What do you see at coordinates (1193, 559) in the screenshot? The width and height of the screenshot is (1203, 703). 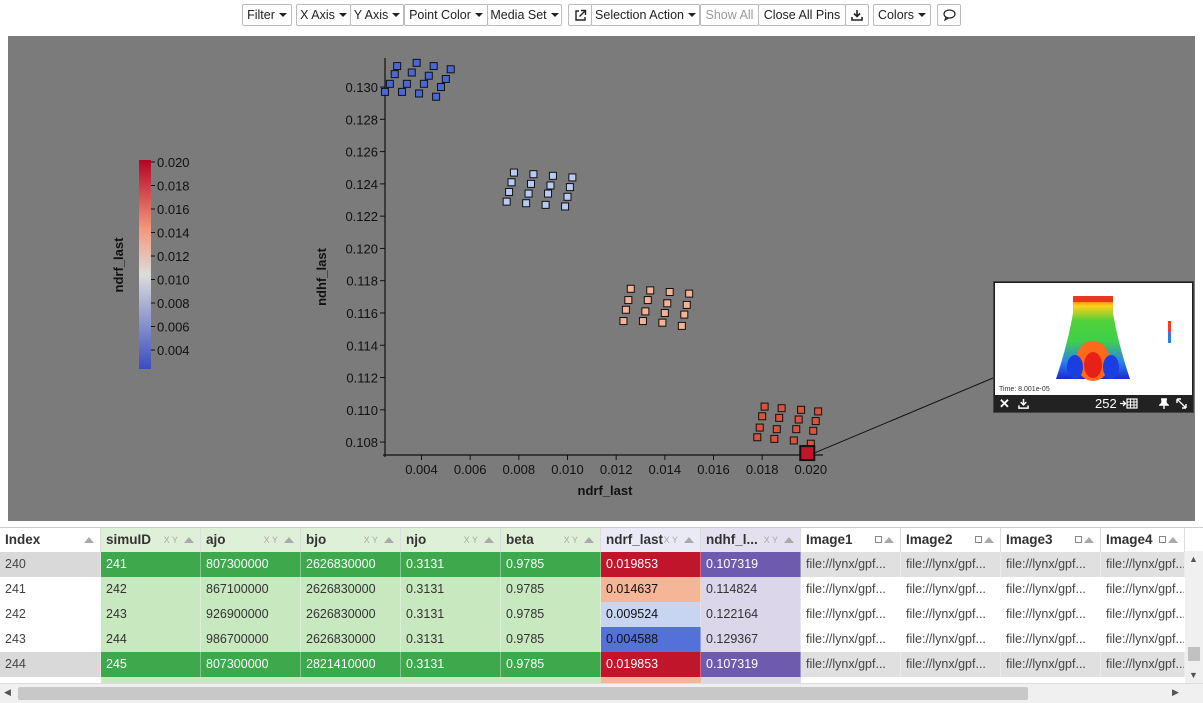 I see `scroll-up-icon: ▲` at bounding box center [1193, 559].